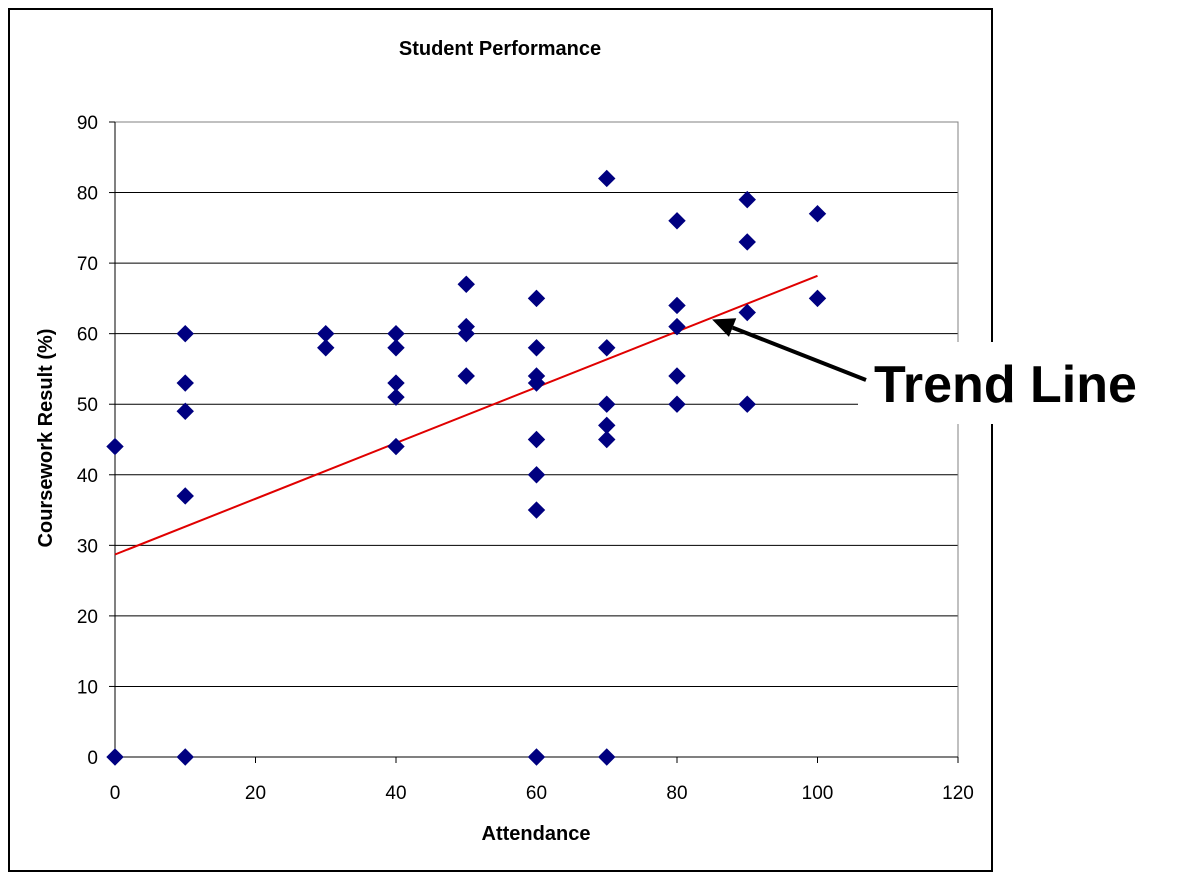 The image size is (1202, 881). What do you see at coordinates (536, 834) in the screenshot?
I see `x-axis-title: Attendance` at bounding box center [536, 834].